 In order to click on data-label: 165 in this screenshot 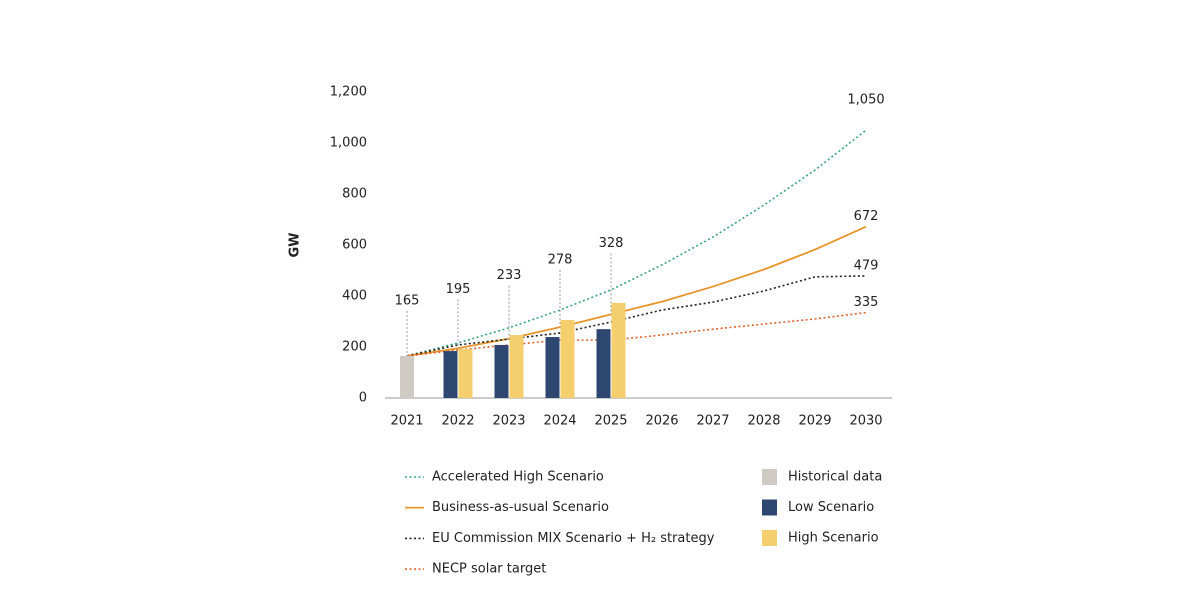, I will do `click(407, 300)`.